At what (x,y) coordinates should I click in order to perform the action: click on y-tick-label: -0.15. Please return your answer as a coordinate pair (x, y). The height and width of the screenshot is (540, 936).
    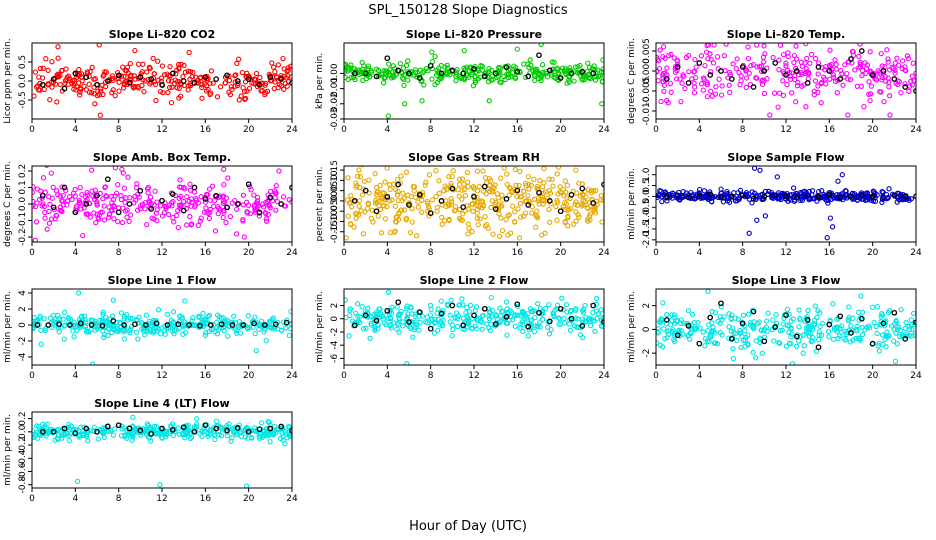
    Looking at the image, I should click on (335, 231).